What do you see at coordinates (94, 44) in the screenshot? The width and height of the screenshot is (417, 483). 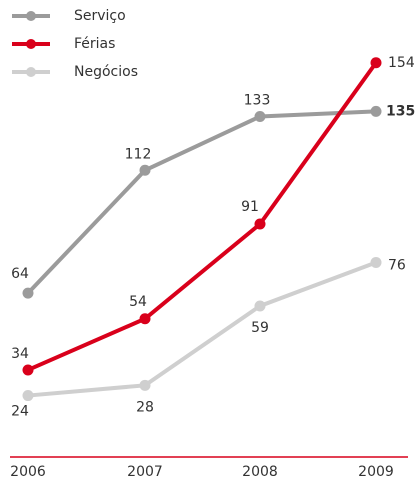 I see `legend-label: Férias` at bounding box center [94, 44].